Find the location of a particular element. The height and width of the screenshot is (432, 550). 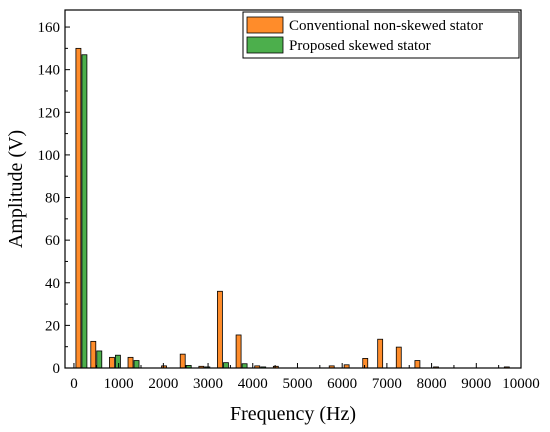

x-tick-label-7: 7000 is located at coordinates (387, 384).